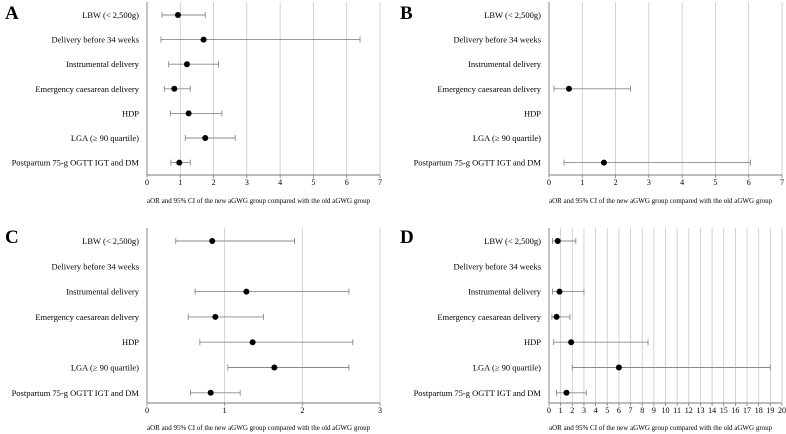 The width and height of the screenshot is (786, 434). I want to click on category-label-b-0: LBW (< 2,500g), so click(512, 15).